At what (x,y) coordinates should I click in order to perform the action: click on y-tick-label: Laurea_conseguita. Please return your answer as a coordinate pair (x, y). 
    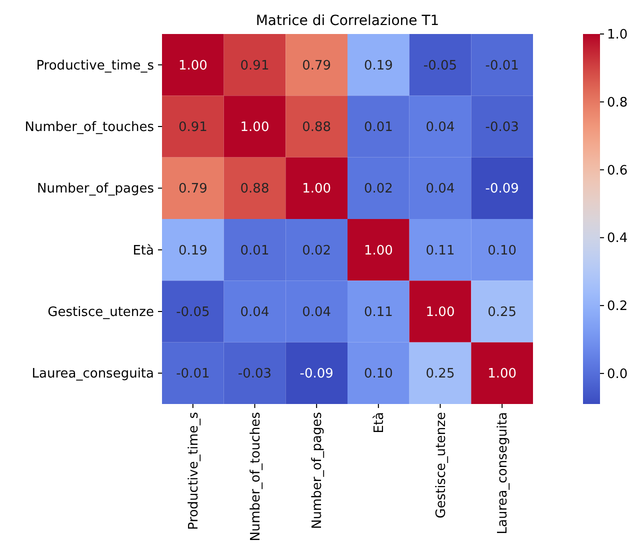
    Looking at the image, I should click on (93, 374).